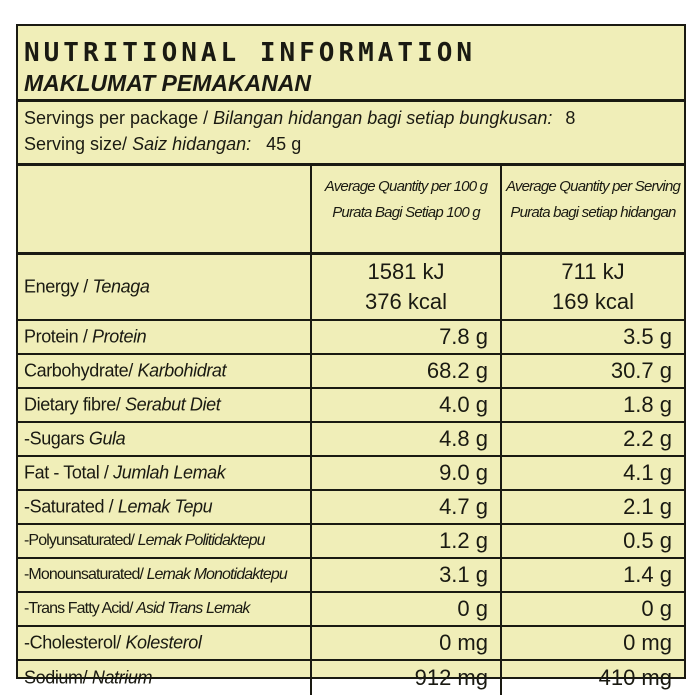 This screenshot has width=700, height=700. Describe the element at coordinates (56, 336) in the screenshot. I see `nutrient-label-en: Protein /` at that location.